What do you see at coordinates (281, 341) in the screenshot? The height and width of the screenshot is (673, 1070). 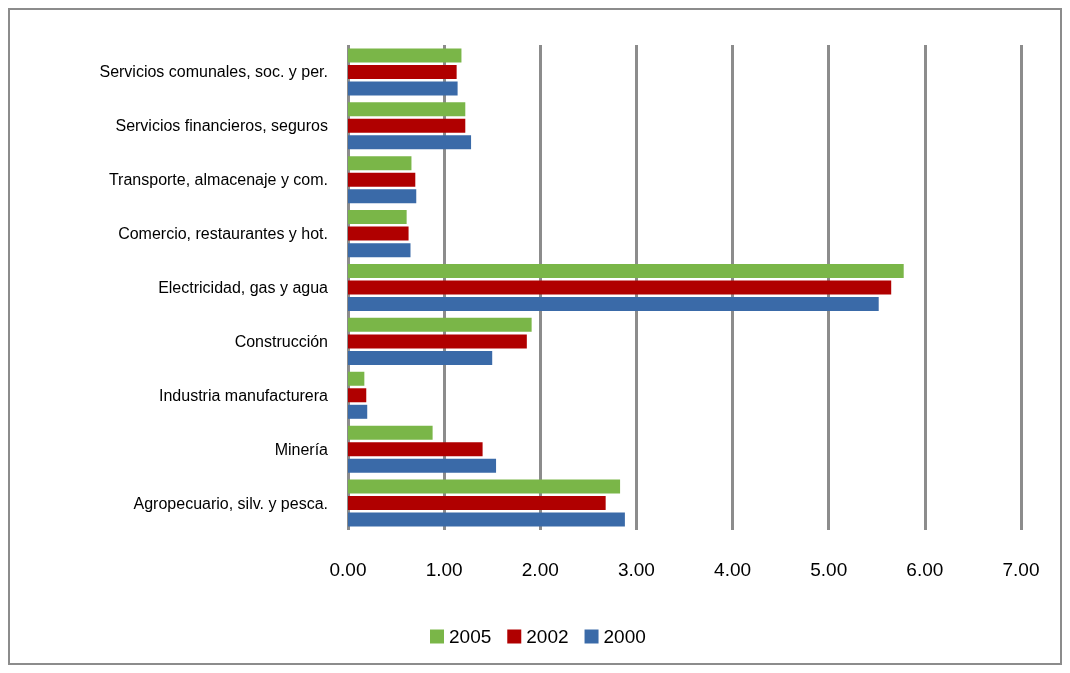 I see `y-tick-label: Construcción` at bounding box center [281, 341].